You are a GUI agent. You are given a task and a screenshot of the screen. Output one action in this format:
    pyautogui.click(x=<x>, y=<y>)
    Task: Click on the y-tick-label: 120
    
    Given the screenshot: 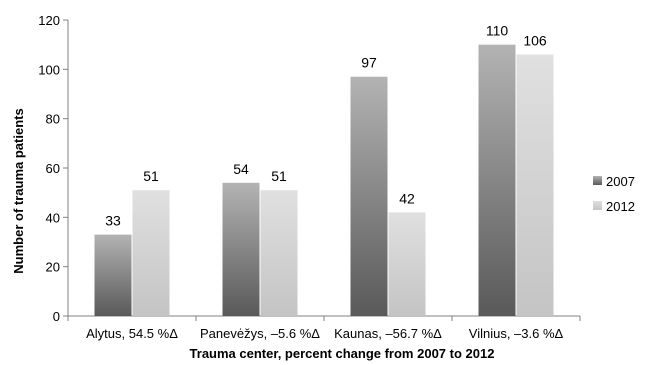 What is the action you would take?
    pyautogui.click(x=49, y=20)
    